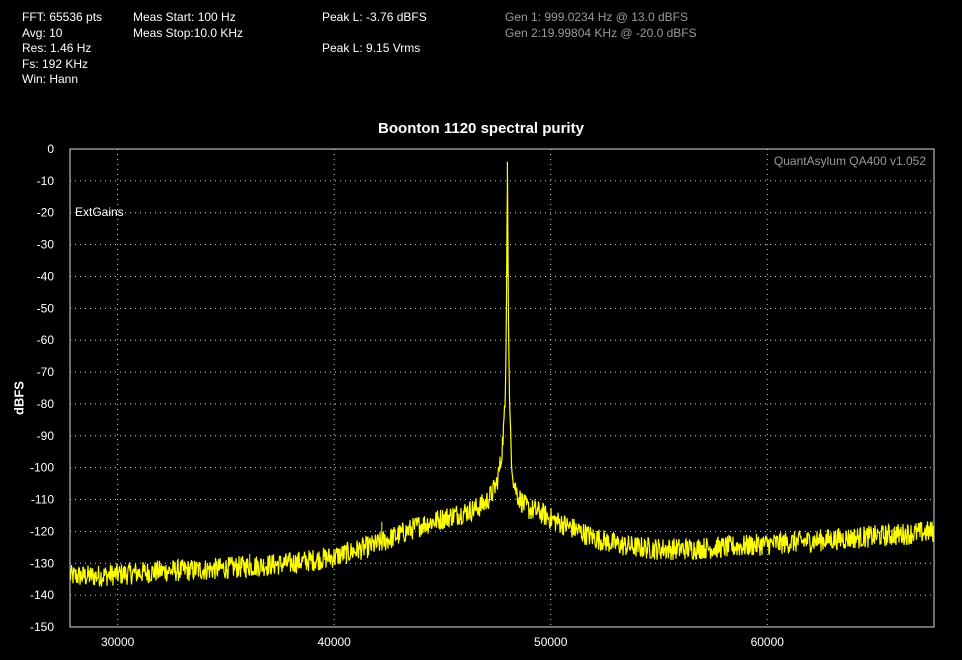  What do you see at coordinates (42, 531) in the screenshot?
I see `y-tick-label: -120` at bounding box center [42, 531].